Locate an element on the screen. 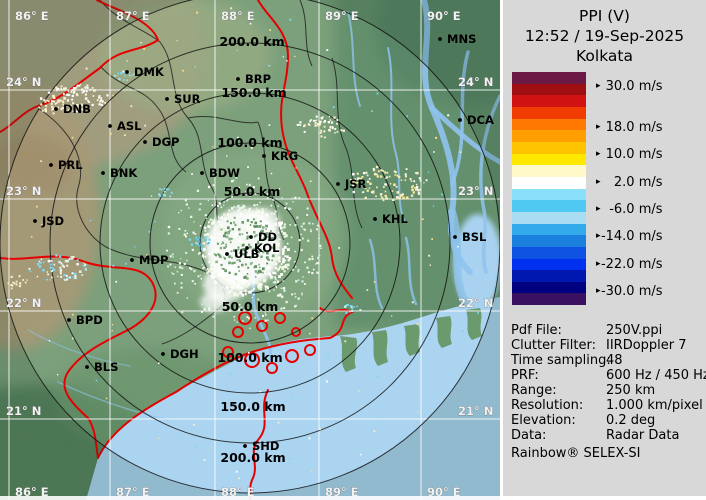 This screenshot has width=706, height=500. tick-value-label: 18.0 m/s is located at coordinates (634, 127).